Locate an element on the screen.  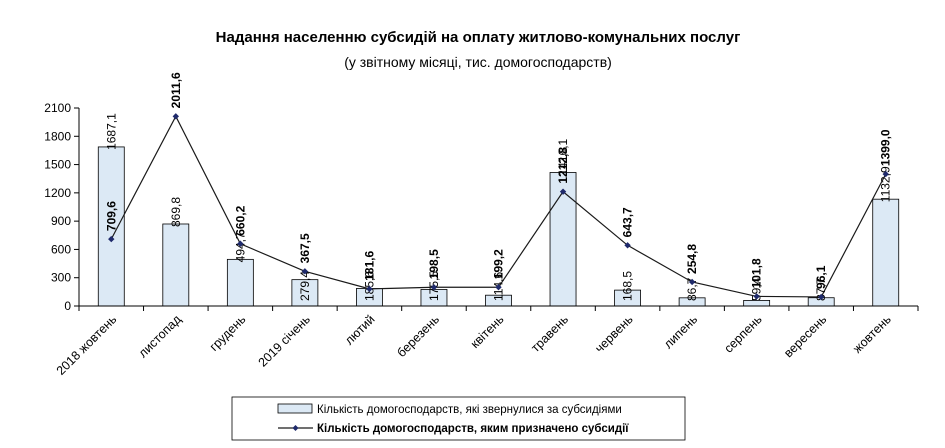
bar-value-label: 869,8 is located at coordinates (176, 212).